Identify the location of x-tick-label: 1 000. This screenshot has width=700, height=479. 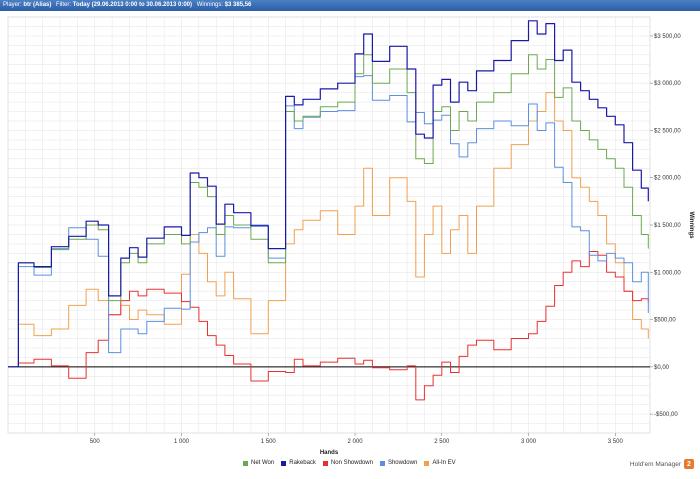
(182, 442).